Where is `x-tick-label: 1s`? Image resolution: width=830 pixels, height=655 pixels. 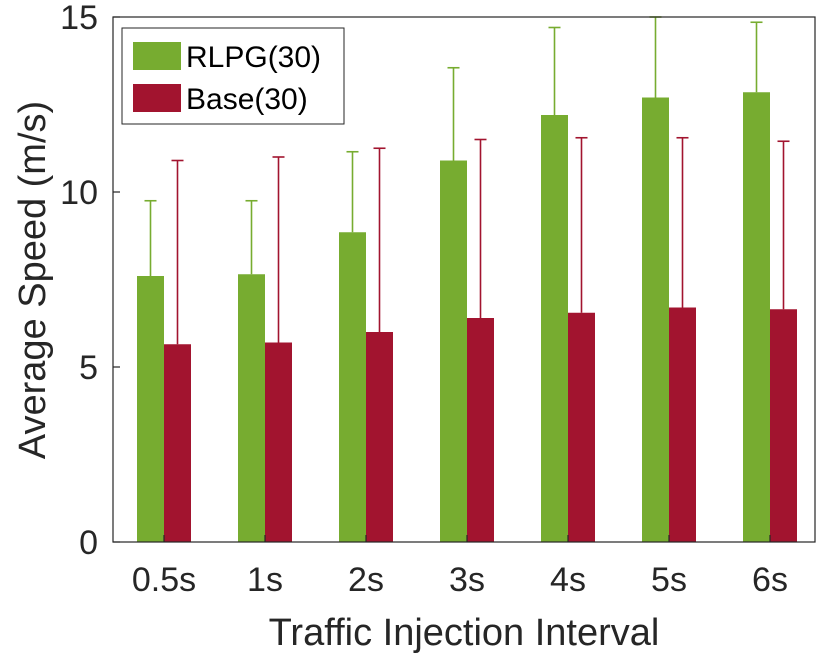 x-tick-label: 1s is located at coordinates (265, 580).